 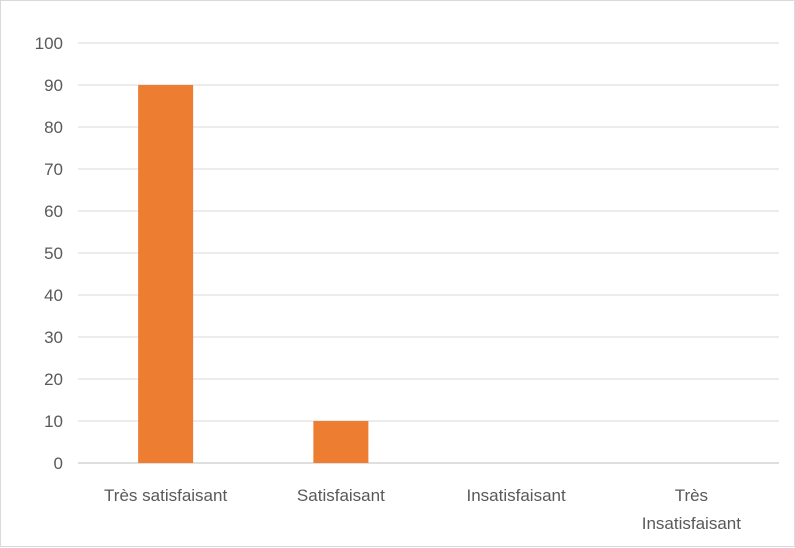 I want to click on y-tick-label: 100, so click(x=49, y=43).